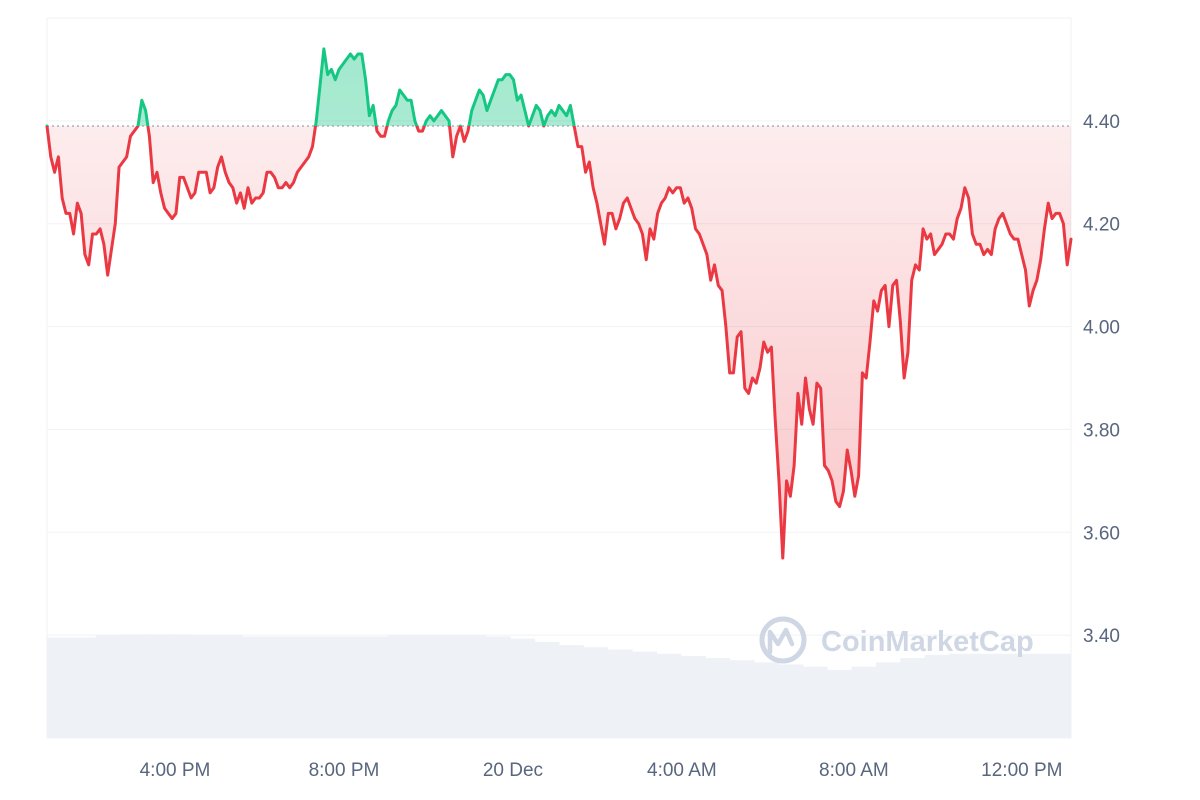  What do you see at coordinates (513, 770) in the screenshot?
I see `x-tick-label: 20 Dec` at bounding box center [513, 770].